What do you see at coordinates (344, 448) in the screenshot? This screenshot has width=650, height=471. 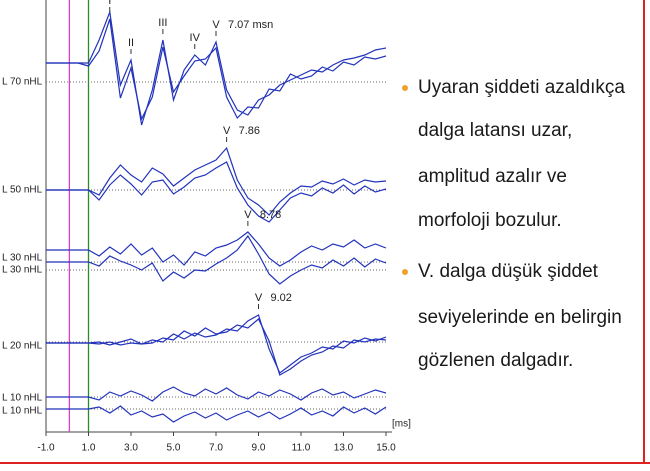 I see `x-tick-label: 13.0` at bounding box center [344, 448].